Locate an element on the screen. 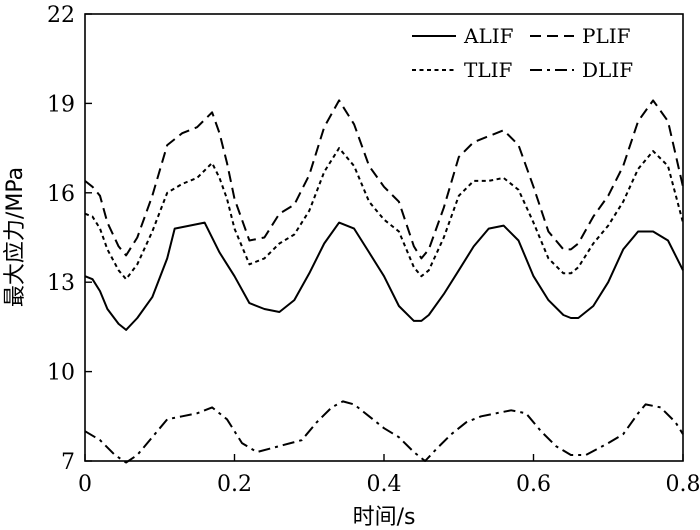  series-line-dlif is located at coordinates (384, 432).